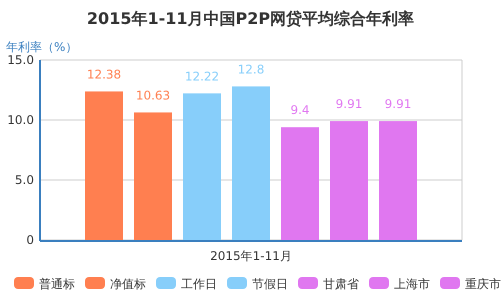 The width and height of the screenshot is (501, 300). I want to click on data-label: 10.63, so click(153, 95).